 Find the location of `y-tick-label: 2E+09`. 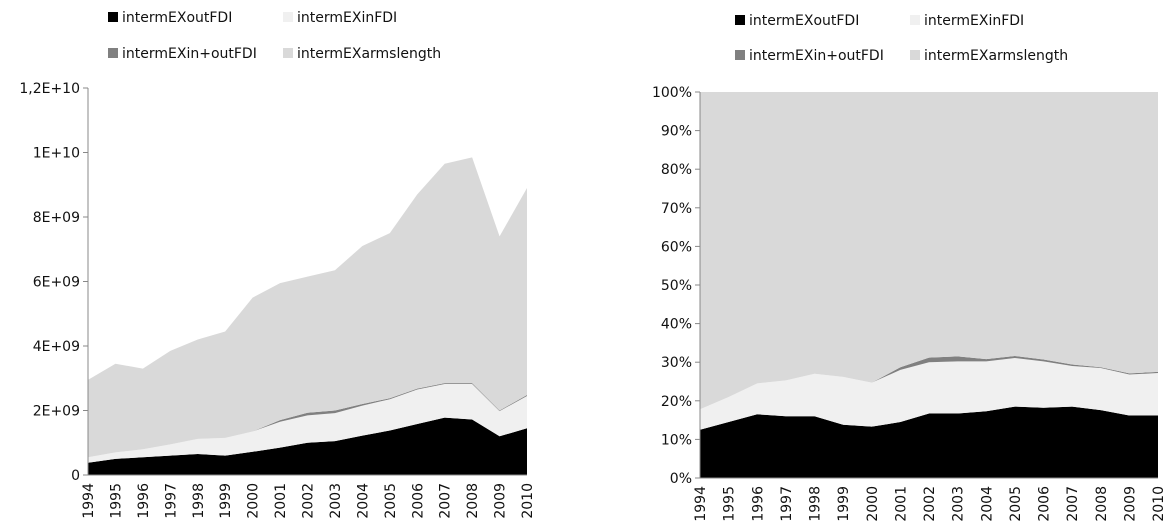

y-tick-label: 2E+09 is located at coordinates (56, 412).